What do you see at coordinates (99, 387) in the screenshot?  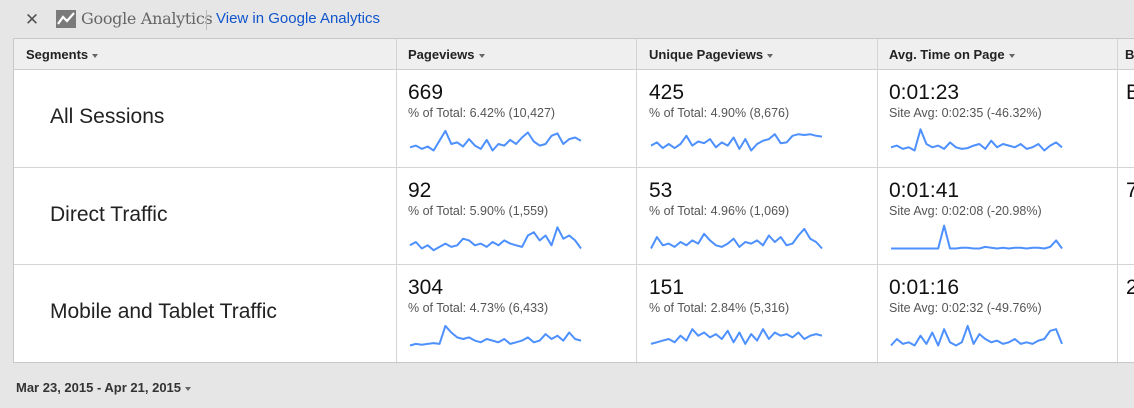 I see `date-range-label: Mar 23, 2015 - Apr 21, 2015` at bounding box center [99, 387].